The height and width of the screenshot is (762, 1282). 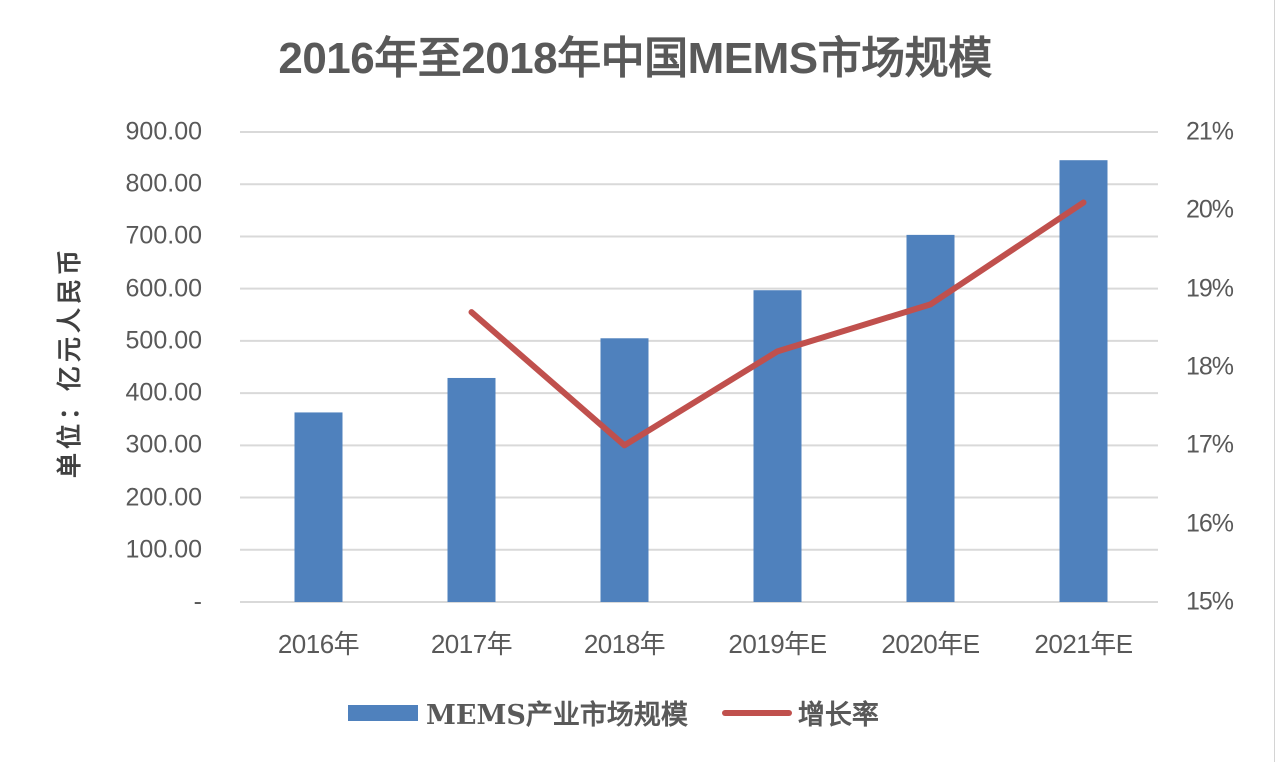 I want to click on left-axis-tick: 200.00, so click(x=163, y=497).